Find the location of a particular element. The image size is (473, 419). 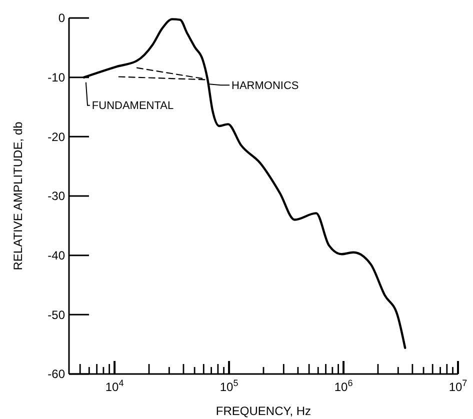

annotation: HARMONICS is located at coordinates (265, 86).